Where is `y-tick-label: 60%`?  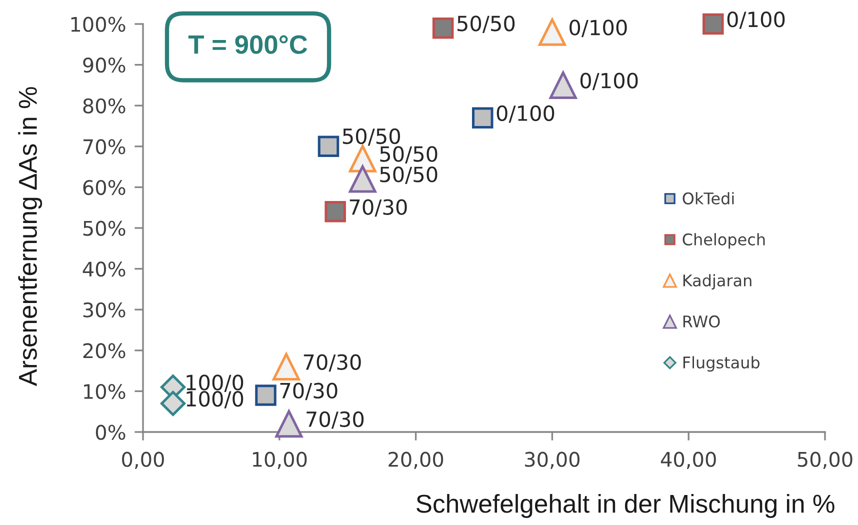
y-tick-label: 60% is located at coordinates (104, 188).